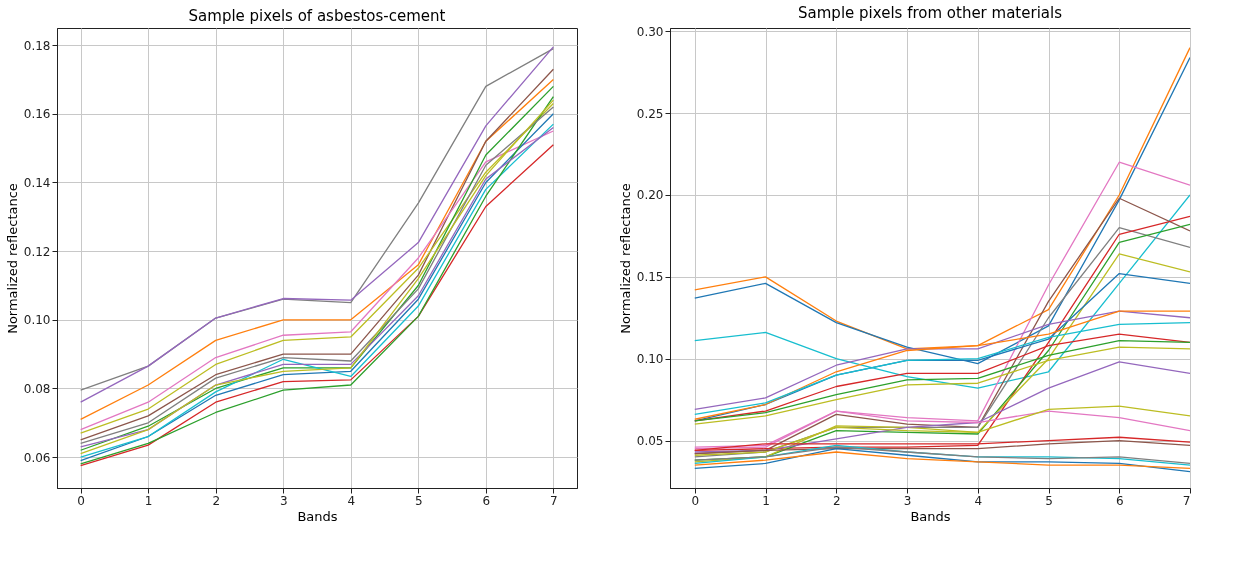 This screenshot has width=1245, height=561. Describe the element at coordinates (650, 195) in the screenshot. I see `y-tick-label: 0.20` at that location.